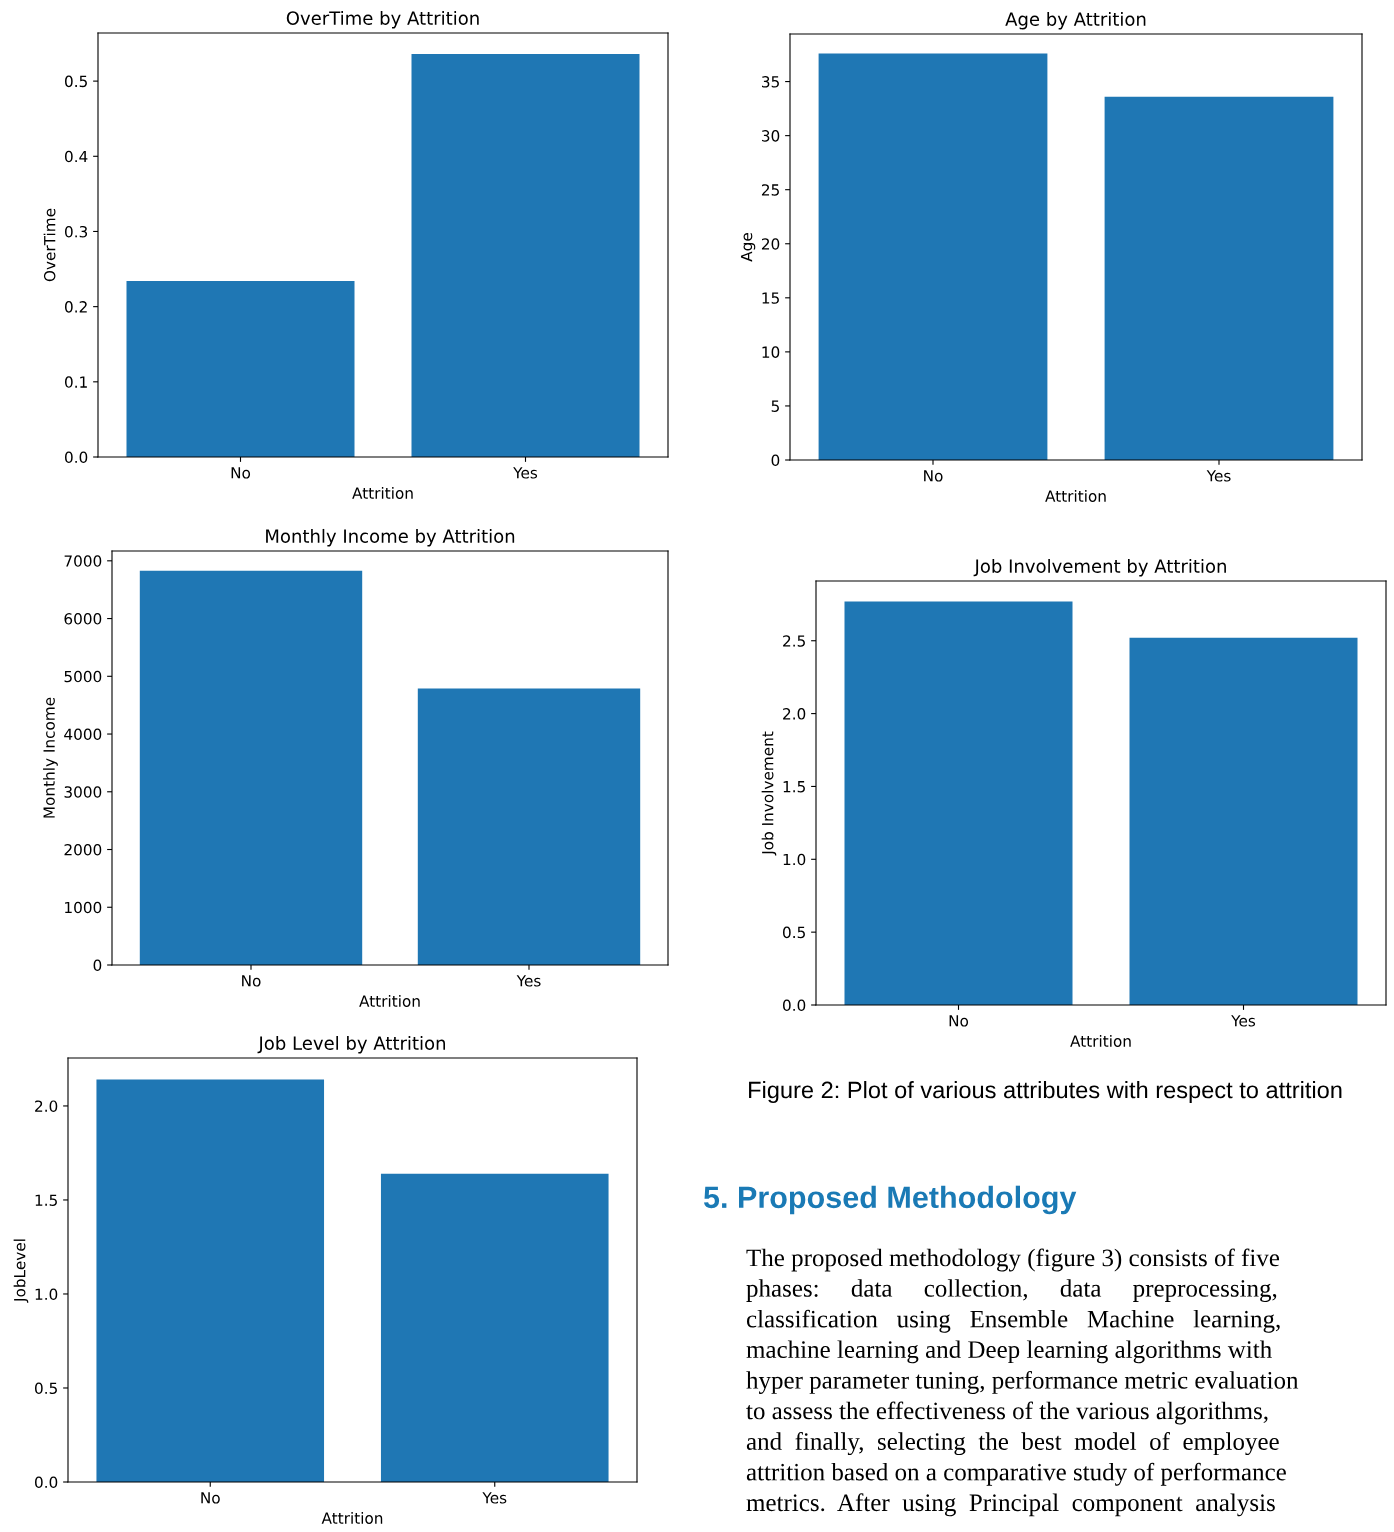 This screenshot has height=1532, width=1394. What do you see at coordinates (775, 406) in the screenshot?
I see `y-tick-label: 5` at bounding box center [775, 406].